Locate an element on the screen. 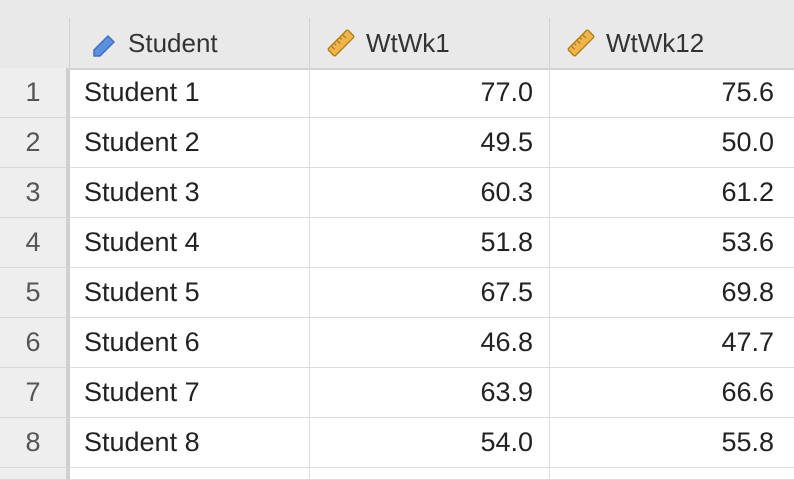  row-number: 3 is located at coordinates (34, 193).